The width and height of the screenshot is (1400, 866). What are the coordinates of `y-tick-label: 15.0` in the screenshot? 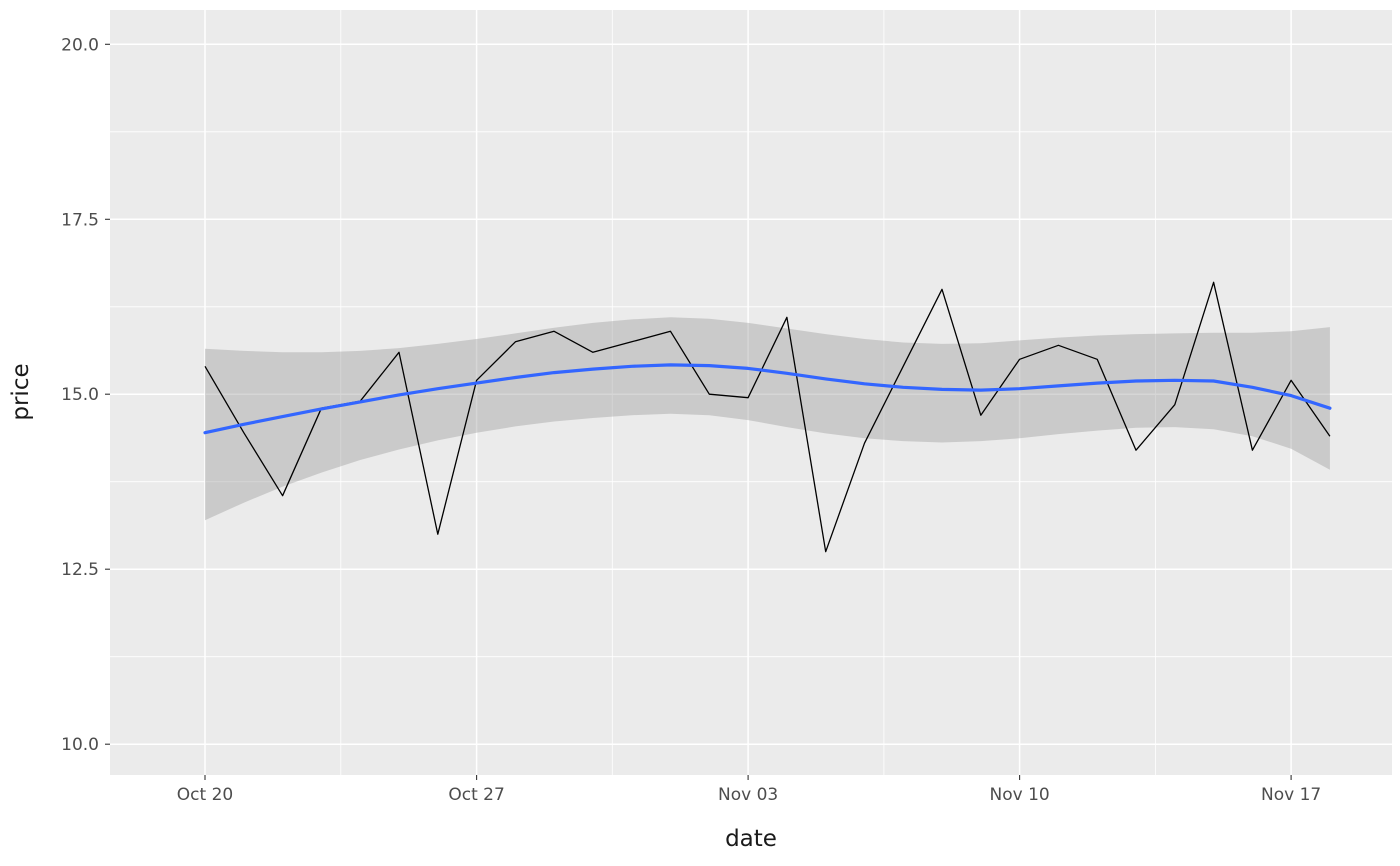 It's located at (80, 395).